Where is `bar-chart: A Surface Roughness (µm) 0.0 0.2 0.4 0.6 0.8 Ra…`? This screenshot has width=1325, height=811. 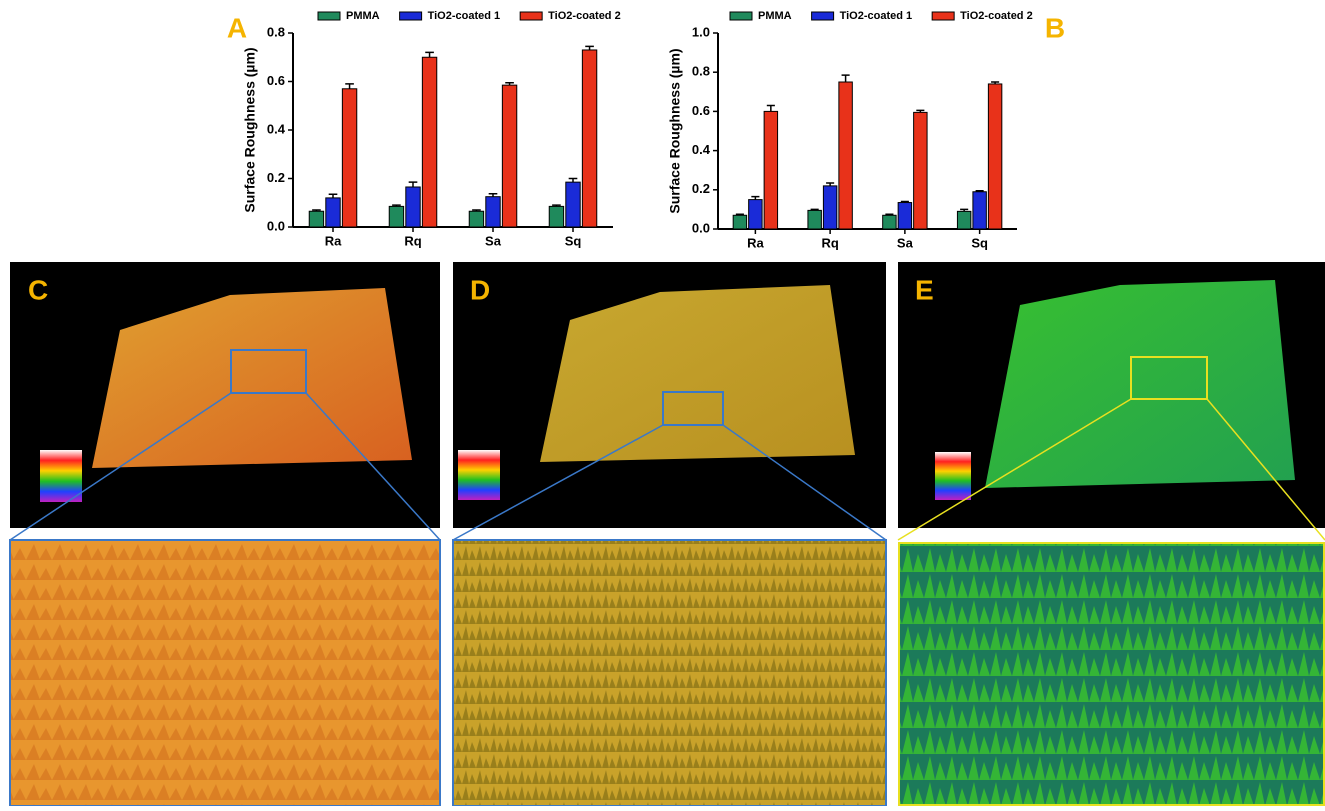 bar-chart: A Surface Roughness (µm) 0.0 0.2 0.4 0.6 0.8 Ra… is located at coordinates (424, 129).